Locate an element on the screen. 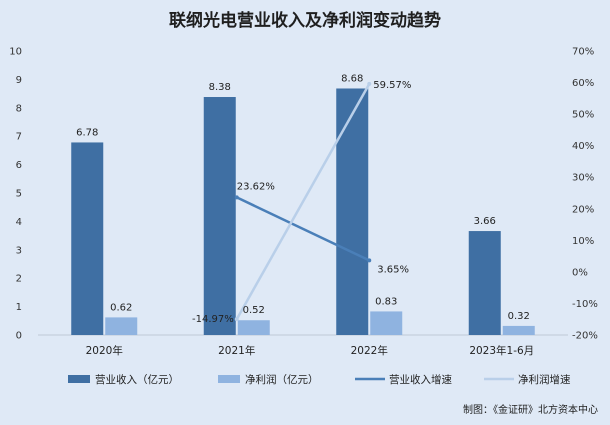  line-data-label: 3.65% is located at coordinates (393, 269).